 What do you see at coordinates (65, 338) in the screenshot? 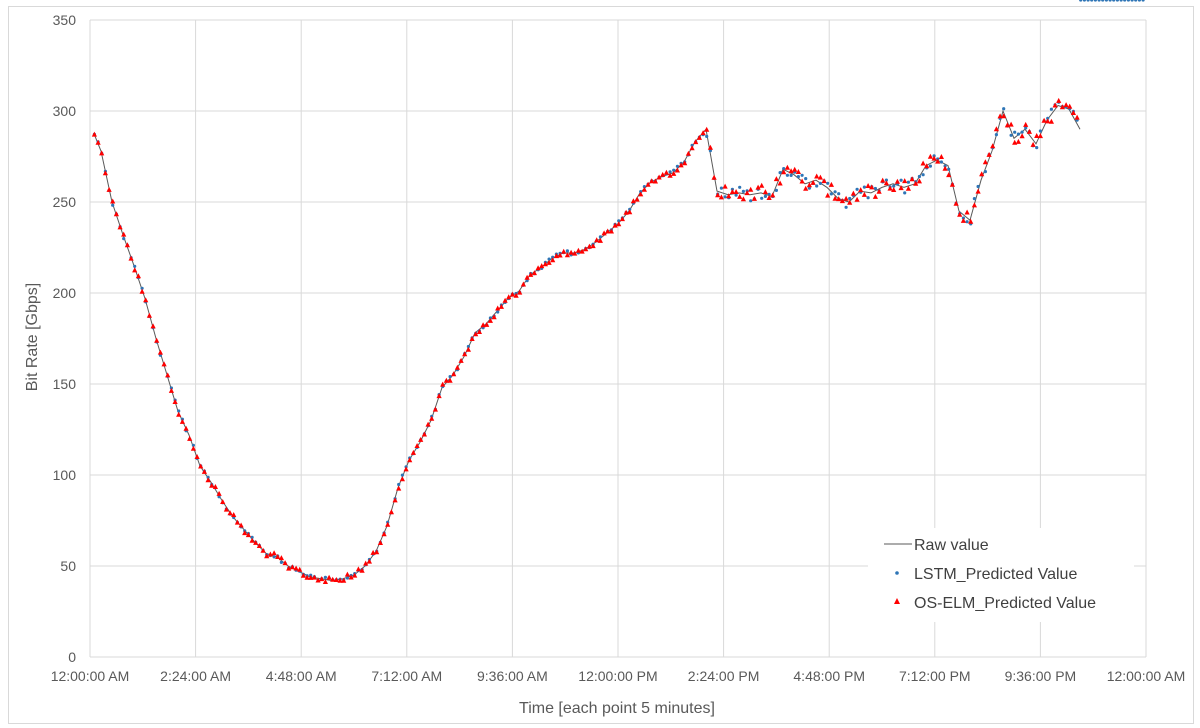
I see `y-axis-ticks: 0 50 100 150 200 250 300 350` at bounding box center [65, 338].